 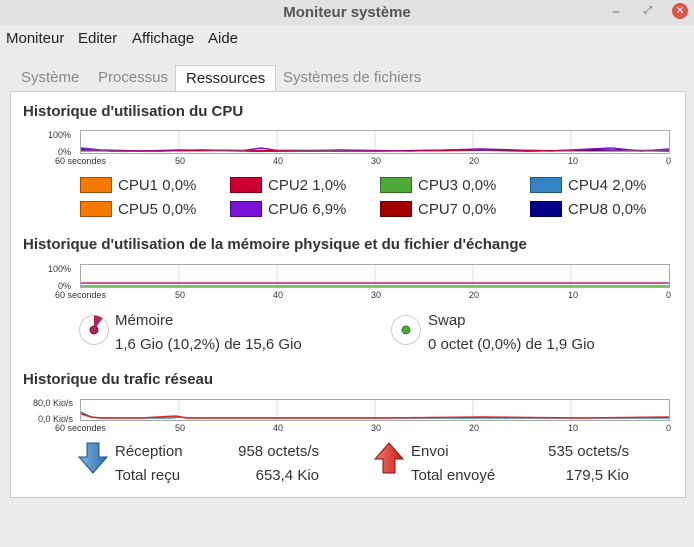 I want to click on cpu-x-tick: 60 secondes, so click(x=81, y=161).